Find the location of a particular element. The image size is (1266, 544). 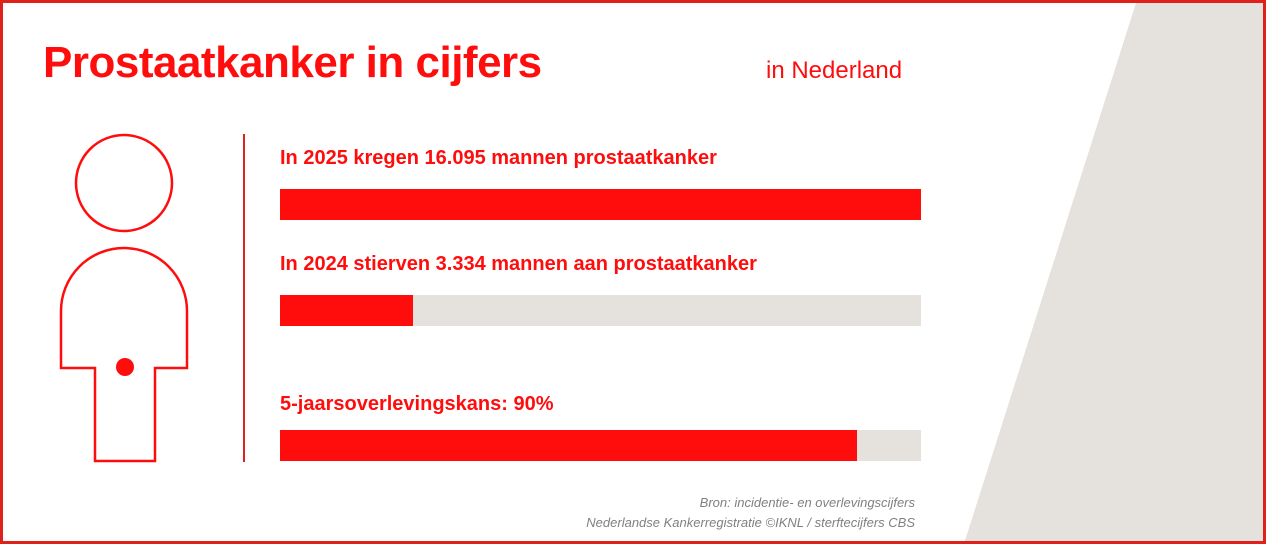

source-line-1: Bron: incidentie- en overlevingscijfers is located at coordinates (807, 502).